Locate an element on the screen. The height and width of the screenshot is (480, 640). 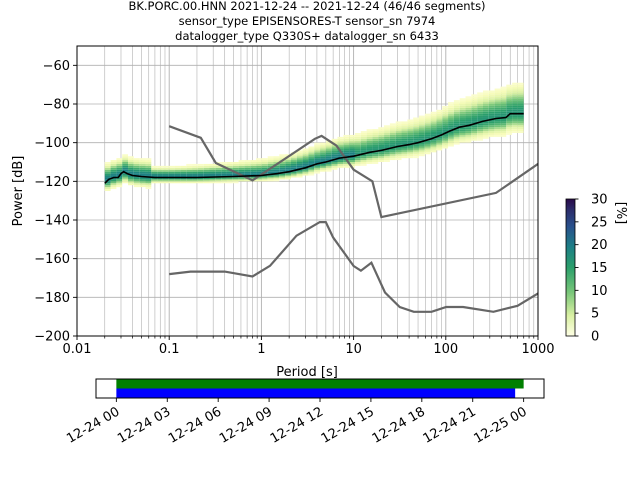
y-tick-label: −120 is located at coordinates (52, 182).